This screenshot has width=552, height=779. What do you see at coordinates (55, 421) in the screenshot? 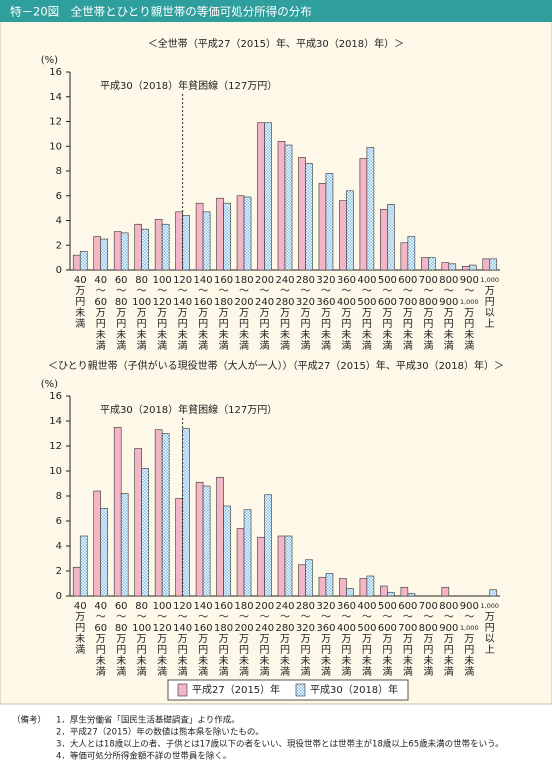
I see `y-tick-label: 14` at bounding box center [55, 421].